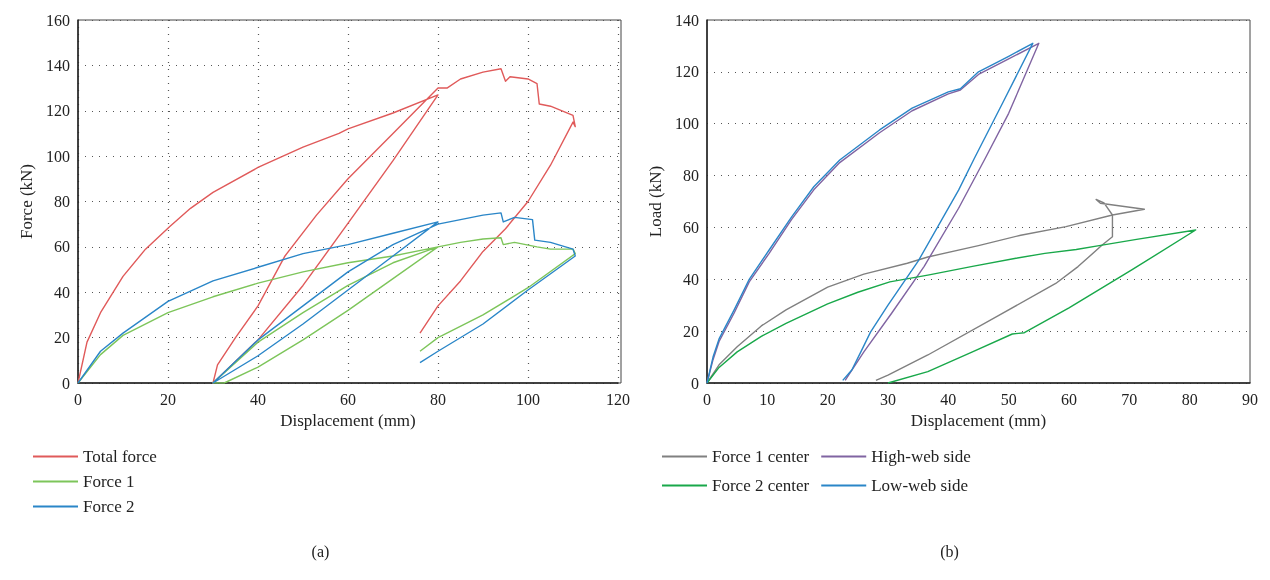  Describe the element at coordinates (656, 201) in the screenshot. I see `y-axis-title: Load (kN)` at that location.